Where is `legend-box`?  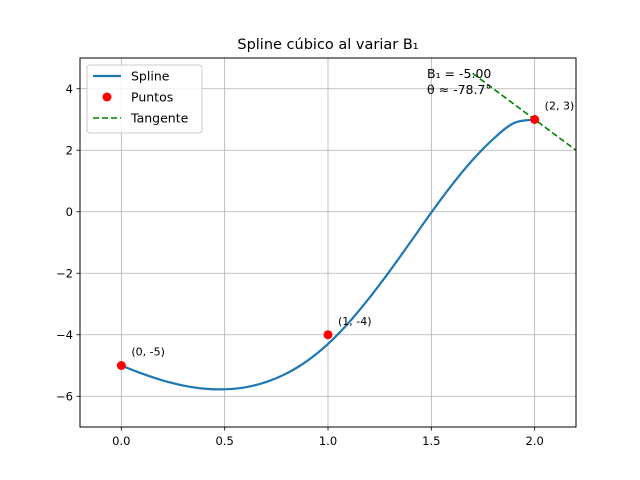 legend-box is located at coordinates (144, 99).